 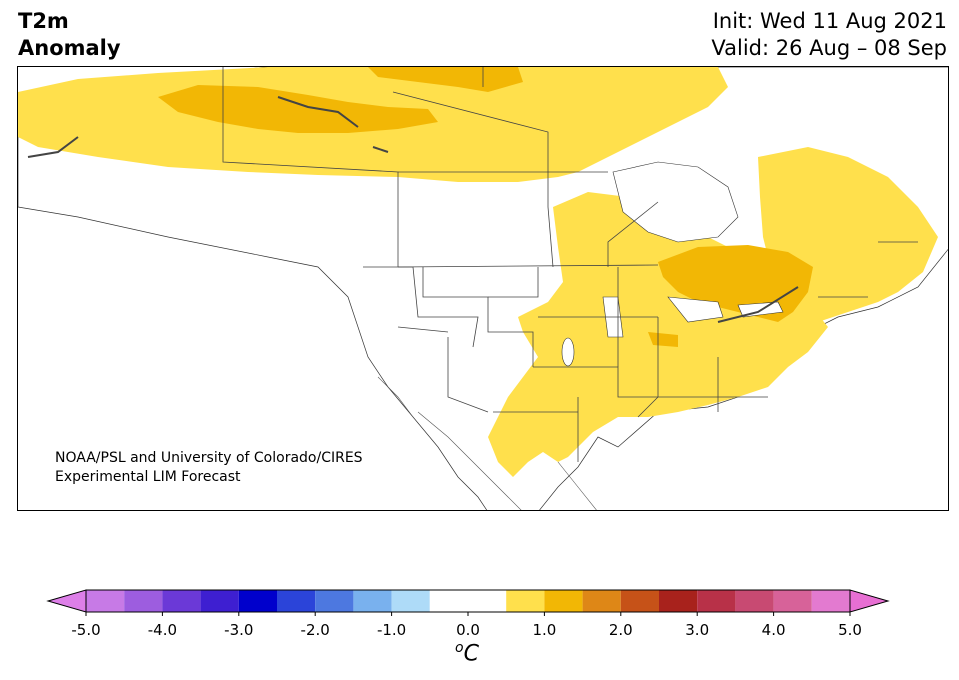 I want to click on colorbar-tick-label: 4.0, so click(x=774, y=630).